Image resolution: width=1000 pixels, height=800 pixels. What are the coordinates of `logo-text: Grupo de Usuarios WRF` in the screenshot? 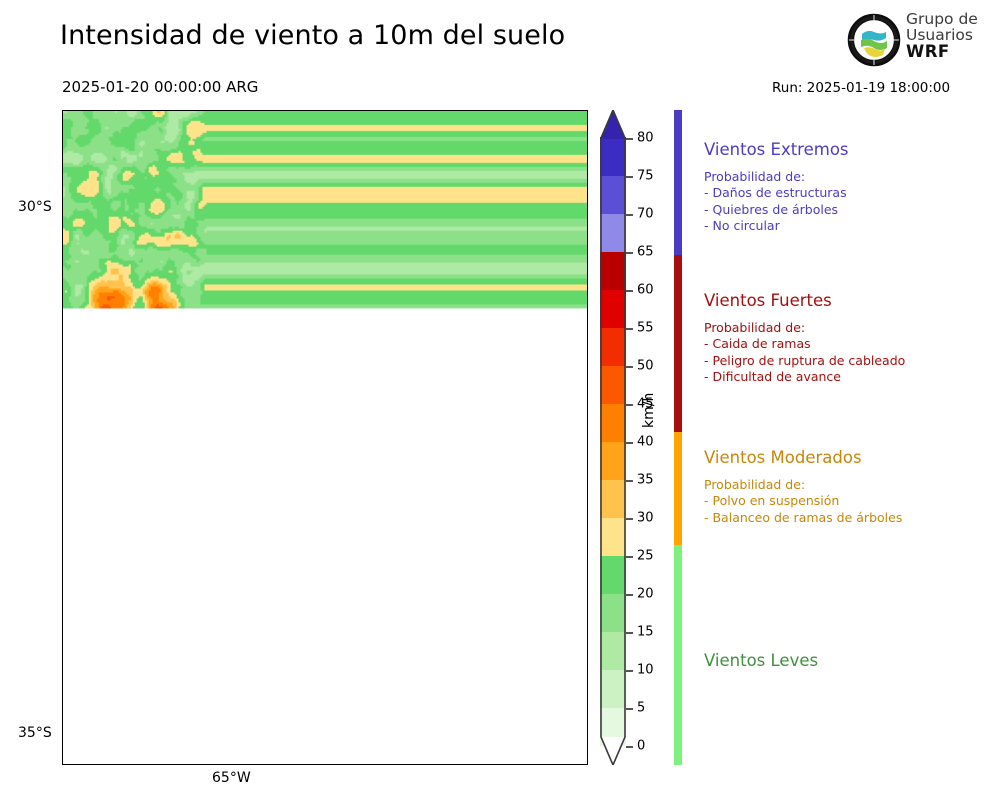 It's located at (942, 35).